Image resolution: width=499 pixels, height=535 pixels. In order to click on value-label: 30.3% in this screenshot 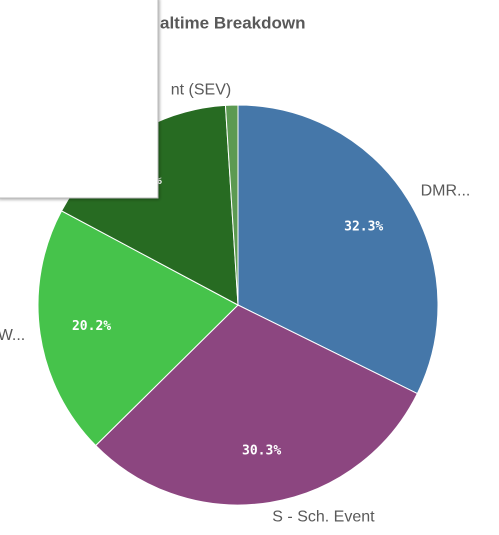, I will do `click(261, 451)`.